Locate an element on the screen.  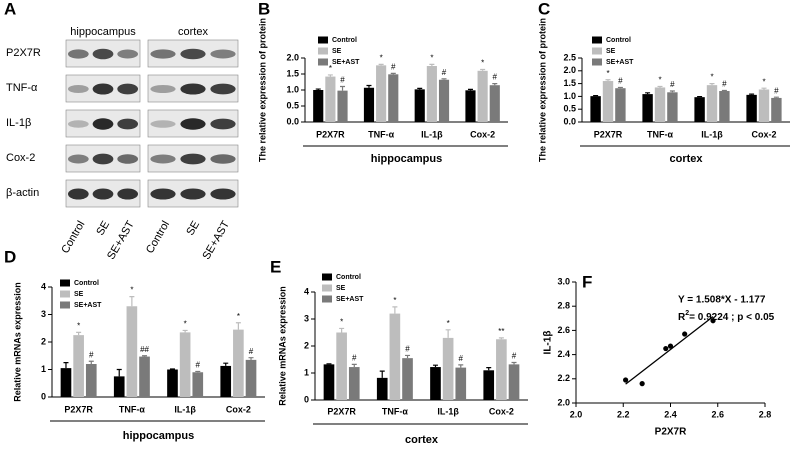
lane-label: SE is located at coordinates (193, 228).